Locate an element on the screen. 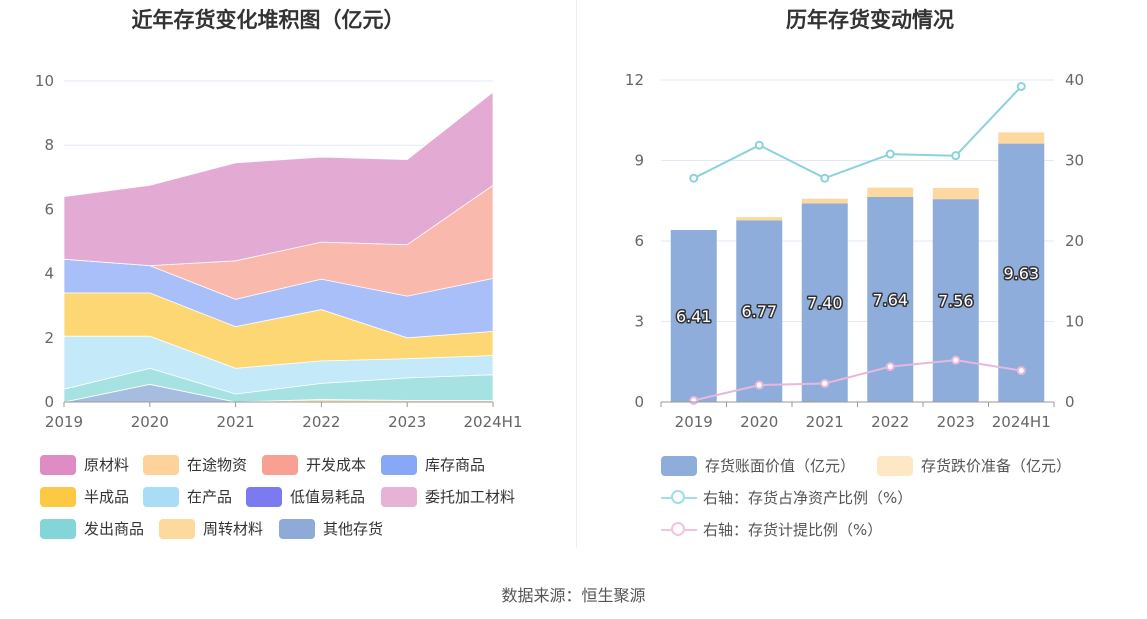 This screenshot has width=1147, height=619. y-tick-label: 10 is located at coordinates (44, 81).